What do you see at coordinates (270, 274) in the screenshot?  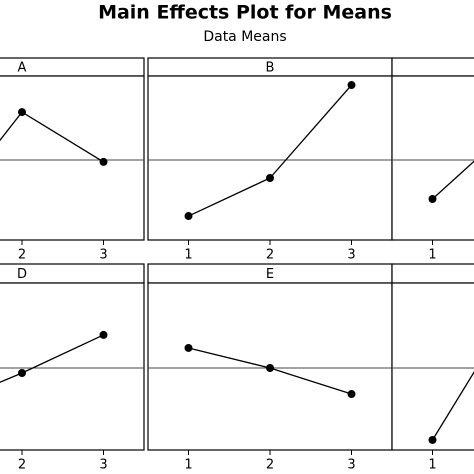 I see `panel-title: E` at bounding box center [270, 274].